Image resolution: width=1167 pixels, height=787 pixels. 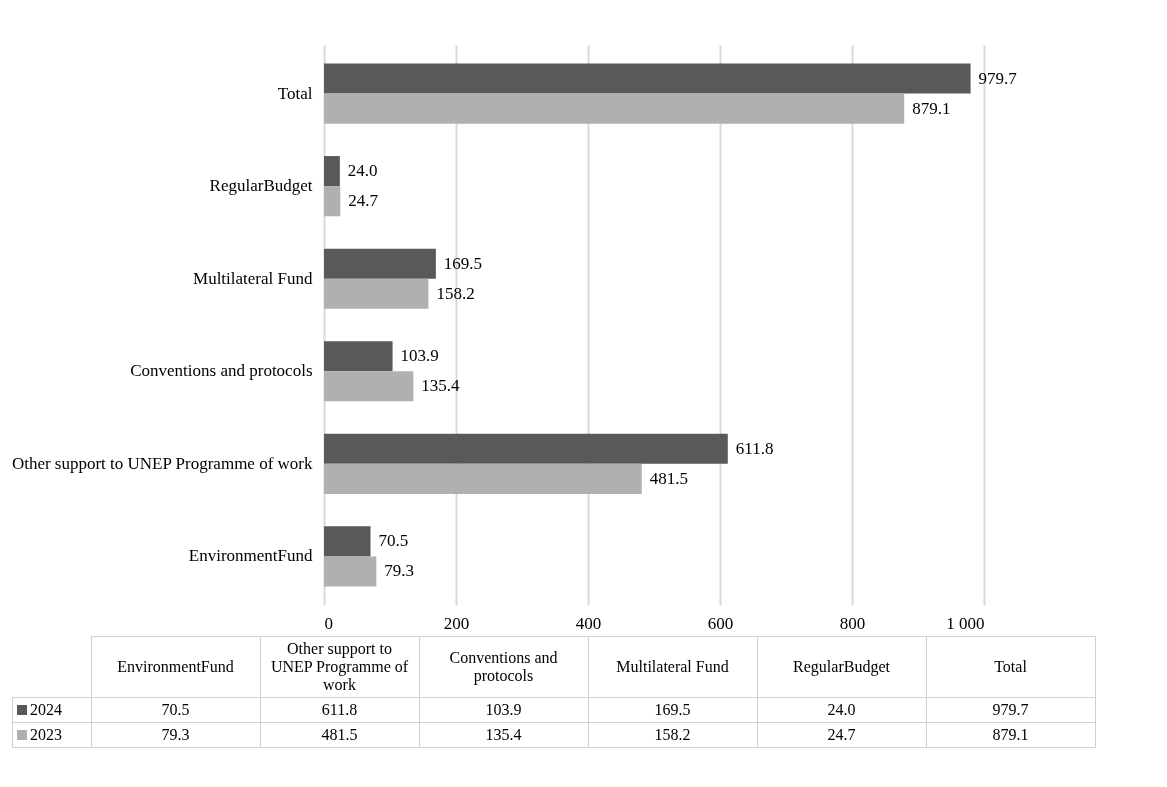 I want to click on data-label: 979.7, so click(x=998, y=78).